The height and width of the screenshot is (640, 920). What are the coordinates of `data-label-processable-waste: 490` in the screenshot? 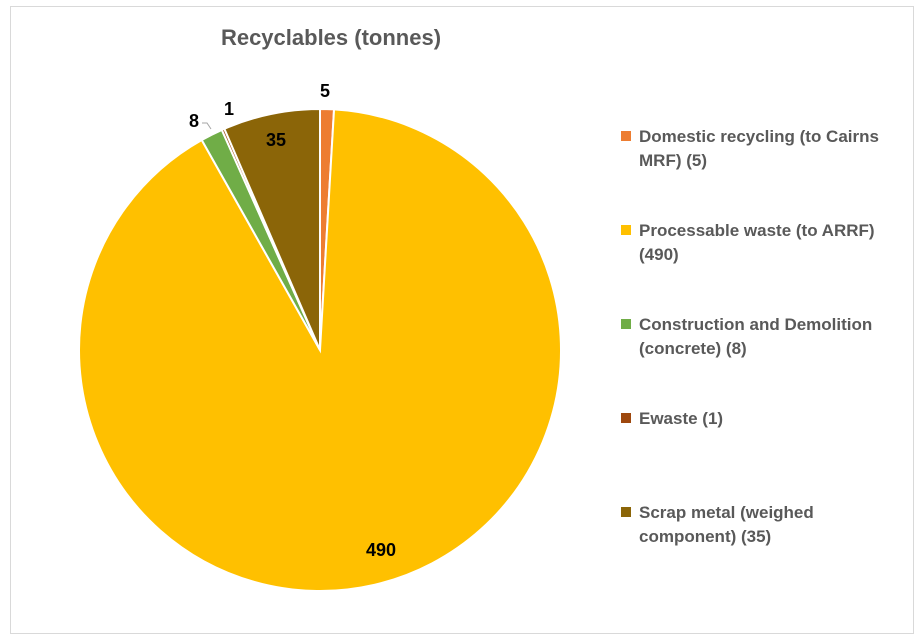 It's located at (381, 550).